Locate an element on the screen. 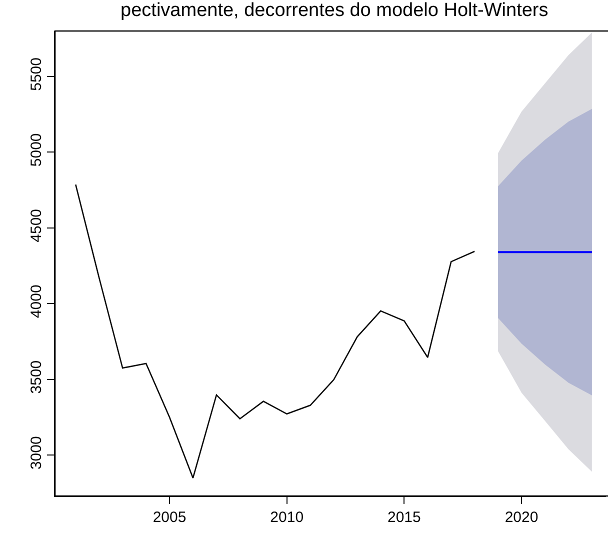 The height and width of the screenshot is (544, 608). x-tick-label: 2020 is located at coordinates (521, 517).